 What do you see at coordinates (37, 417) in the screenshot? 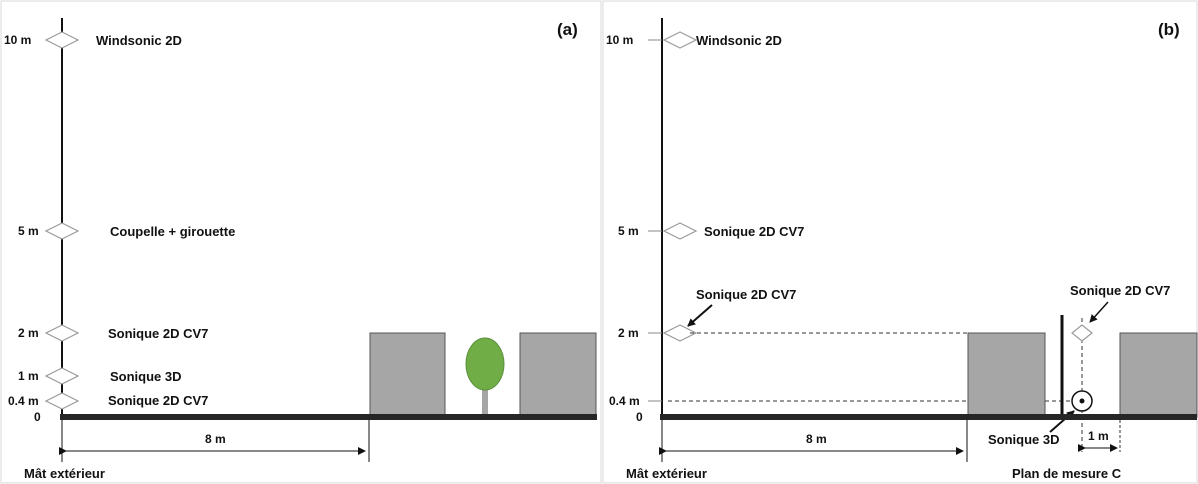
I see `panel-a-height-0: 0` at bounding box center [37, 417].